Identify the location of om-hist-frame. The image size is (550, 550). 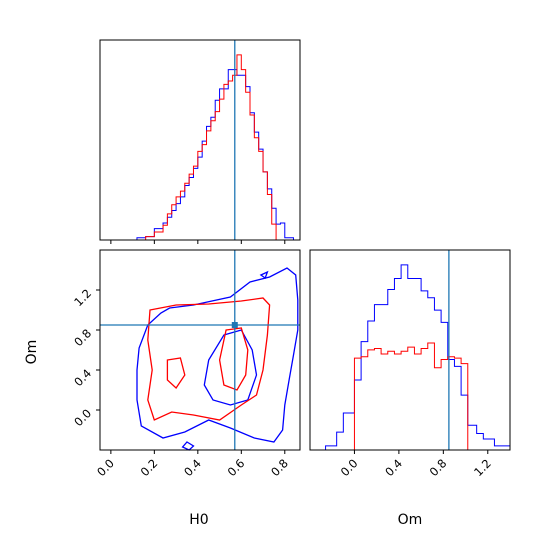
(410, 350).